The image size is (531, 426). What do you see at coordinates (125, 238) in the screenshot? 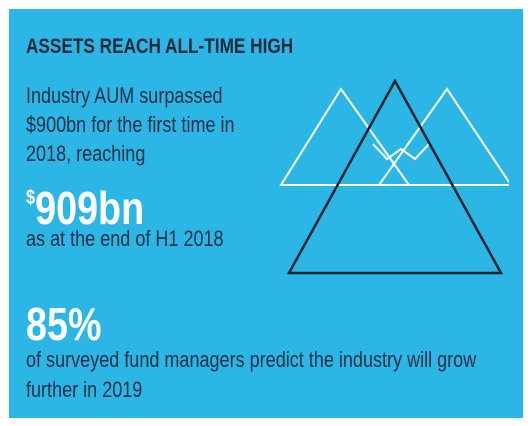
I see `amount-note: as at the end of H1 2018` at bounding box center [125, 238].